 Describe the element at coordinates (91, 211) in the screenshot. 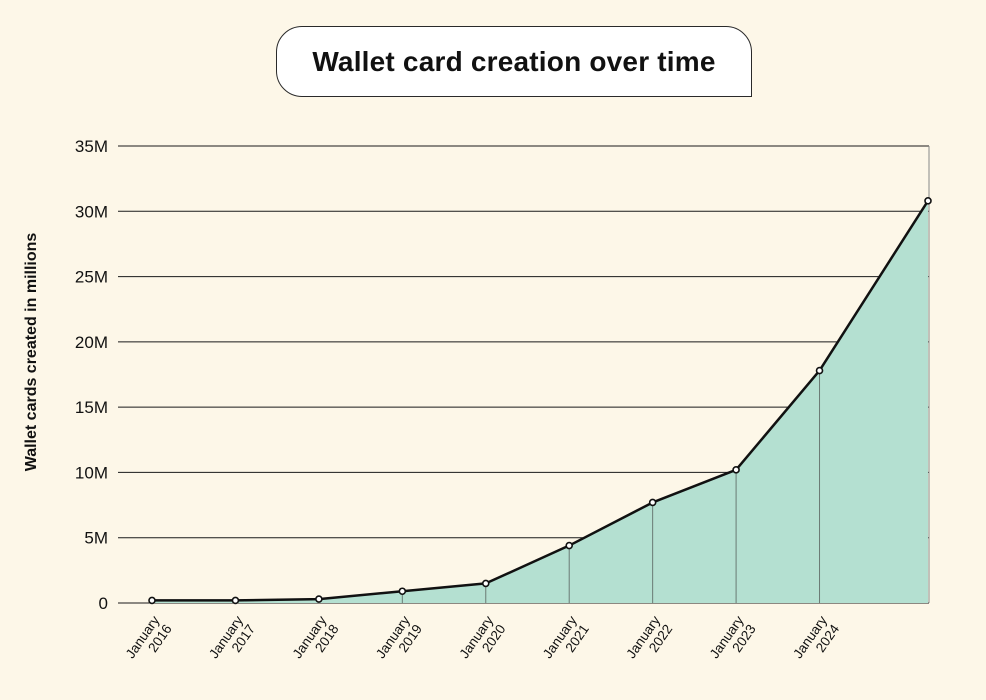

I see `y-tick-label: 30M` at that location.